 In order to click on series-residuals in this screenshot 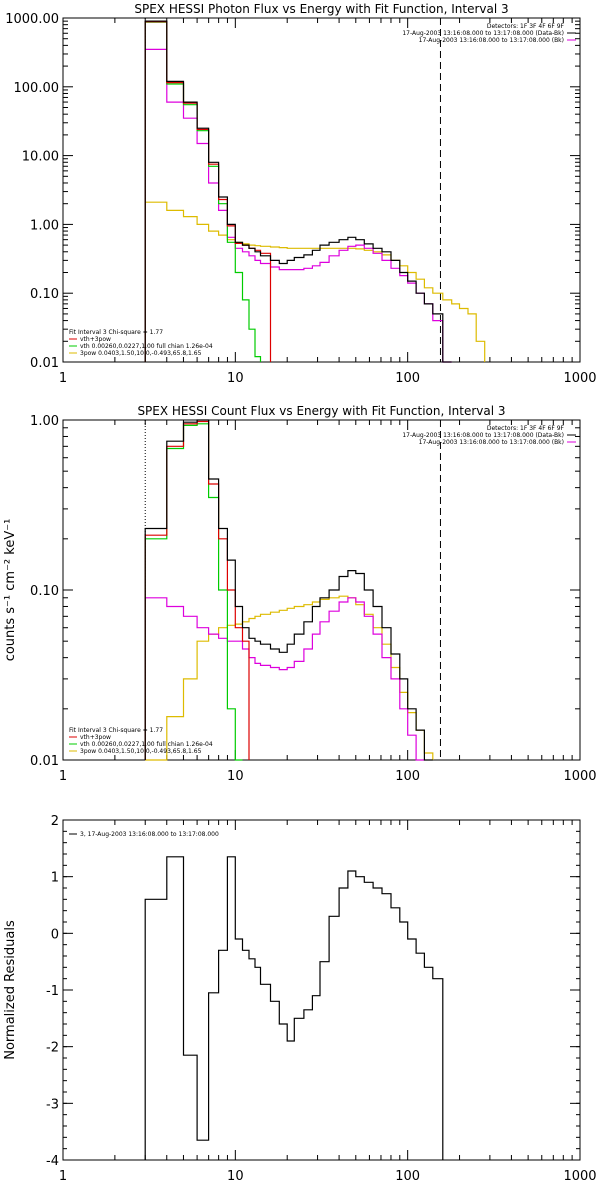, I will do `click(294, 1008)`.